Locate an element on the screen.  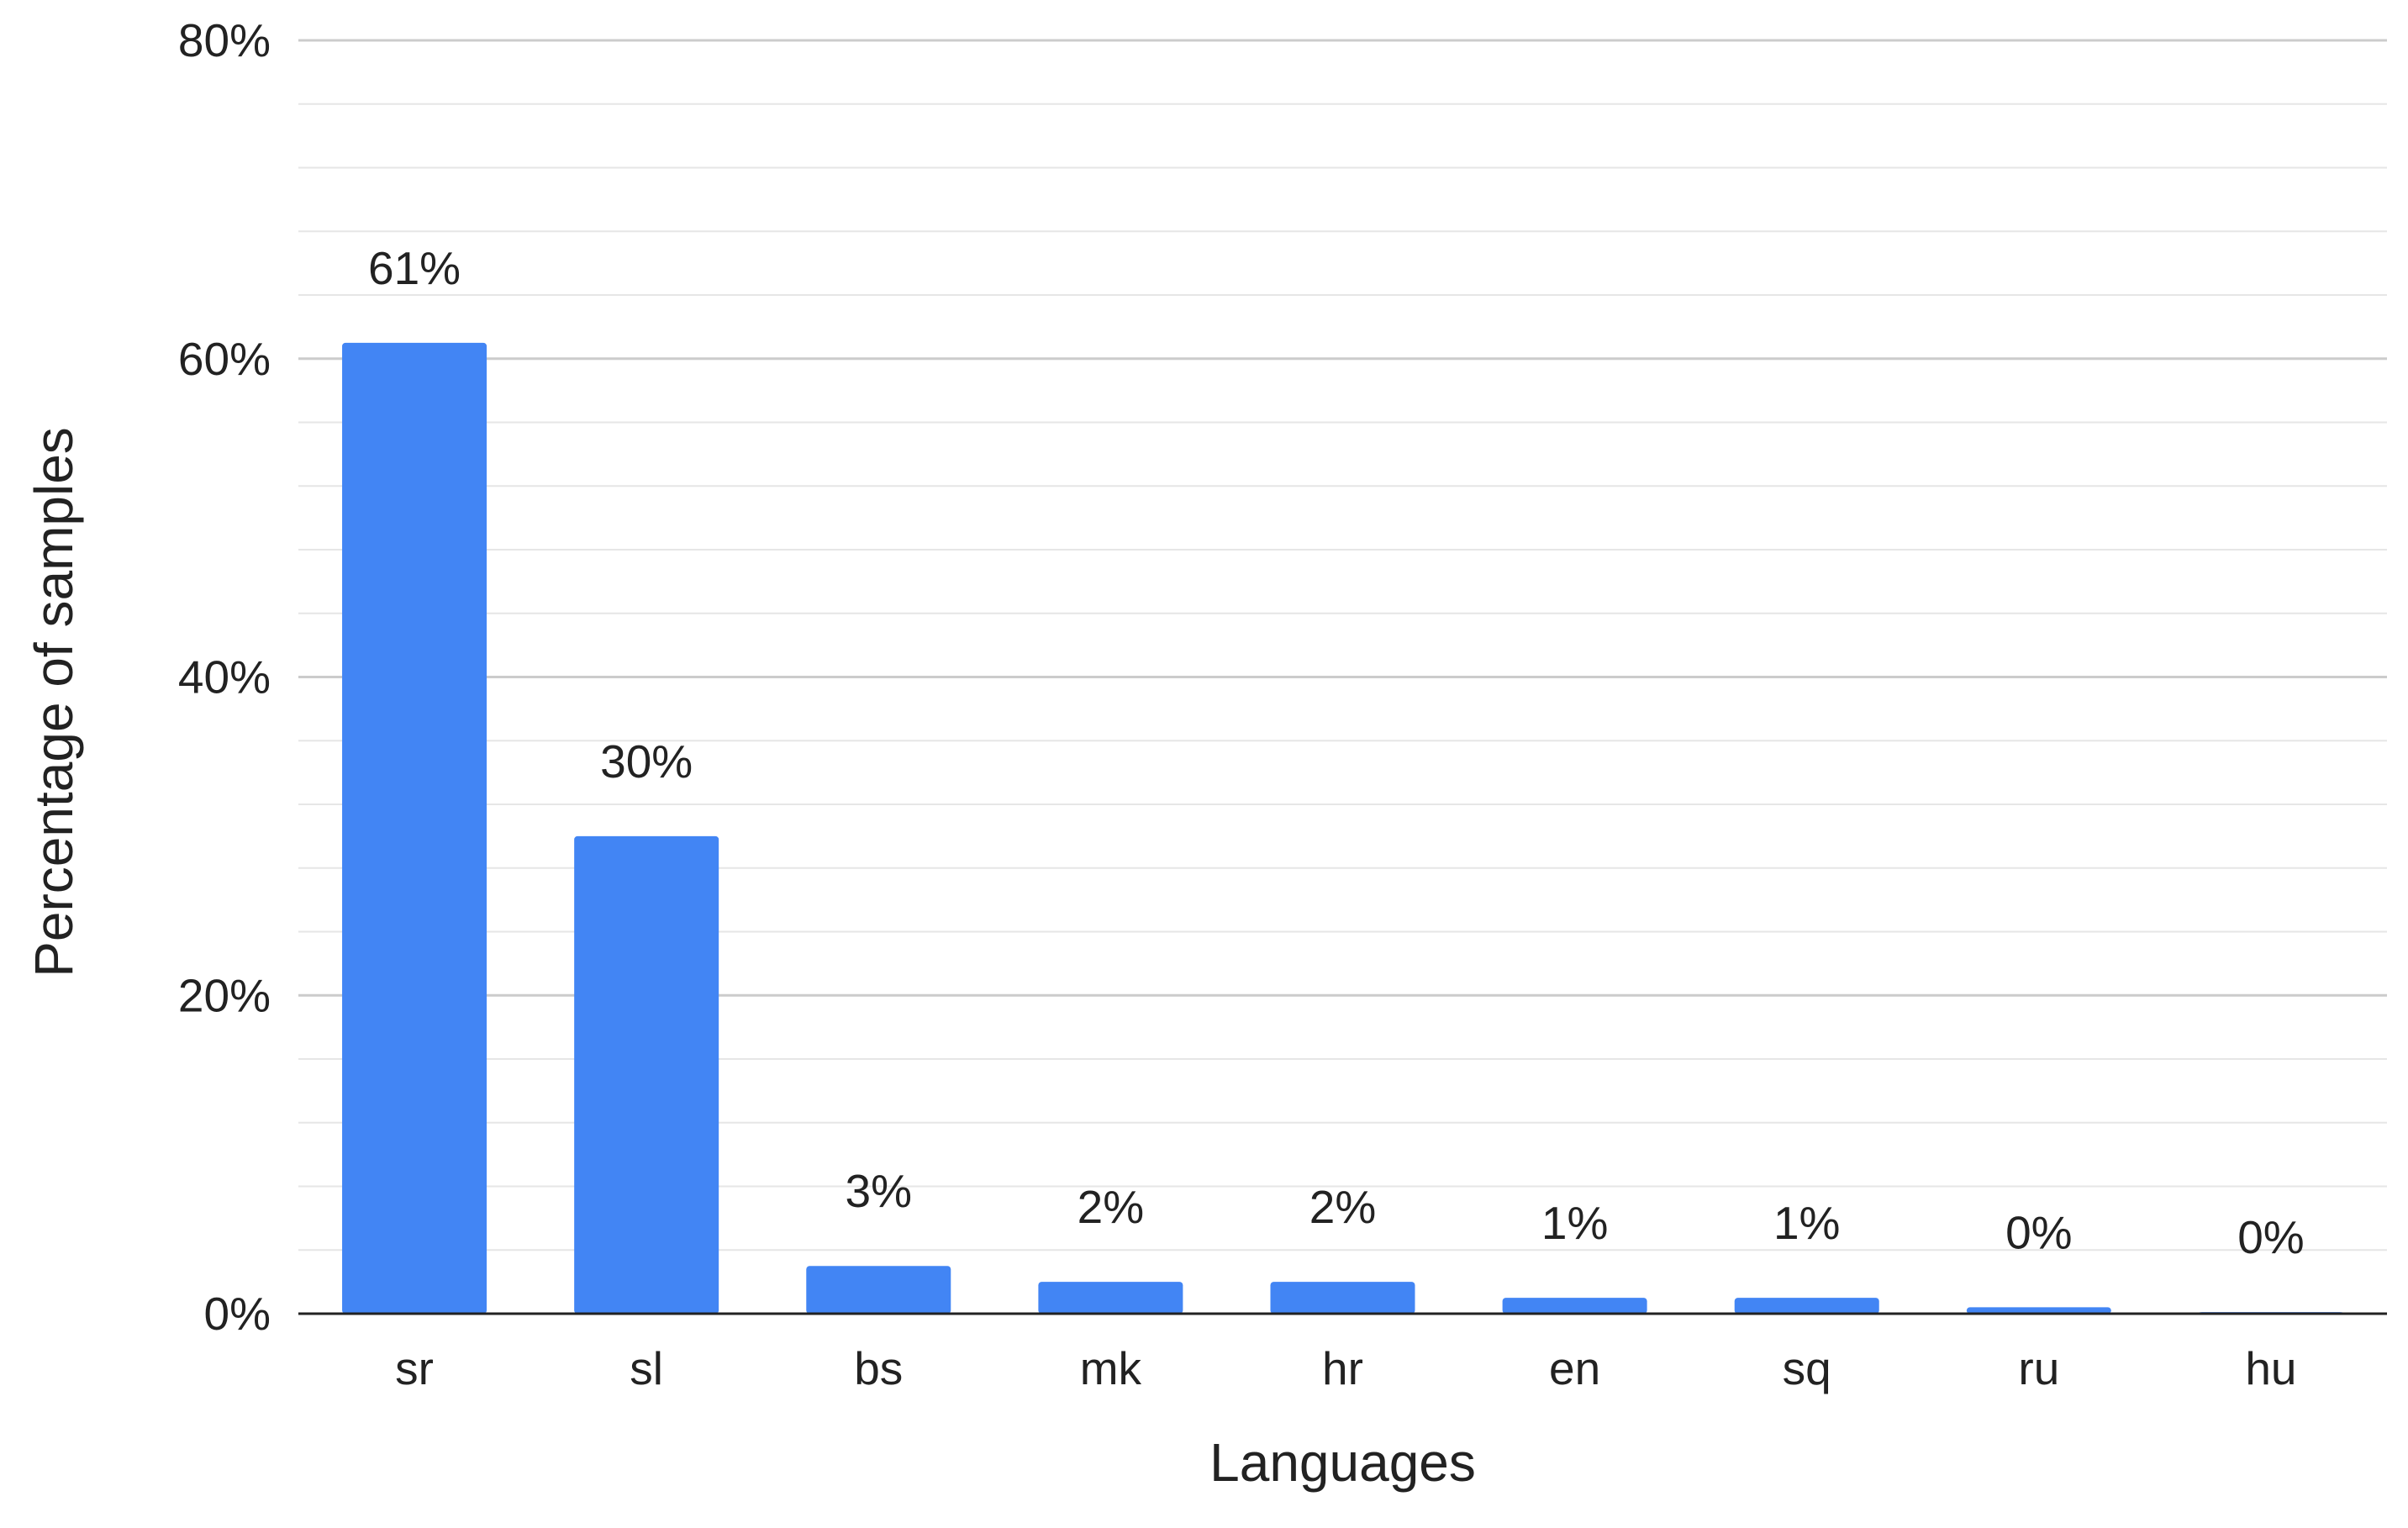
x-tick-label: bs is located at coordinates (878, 1368).